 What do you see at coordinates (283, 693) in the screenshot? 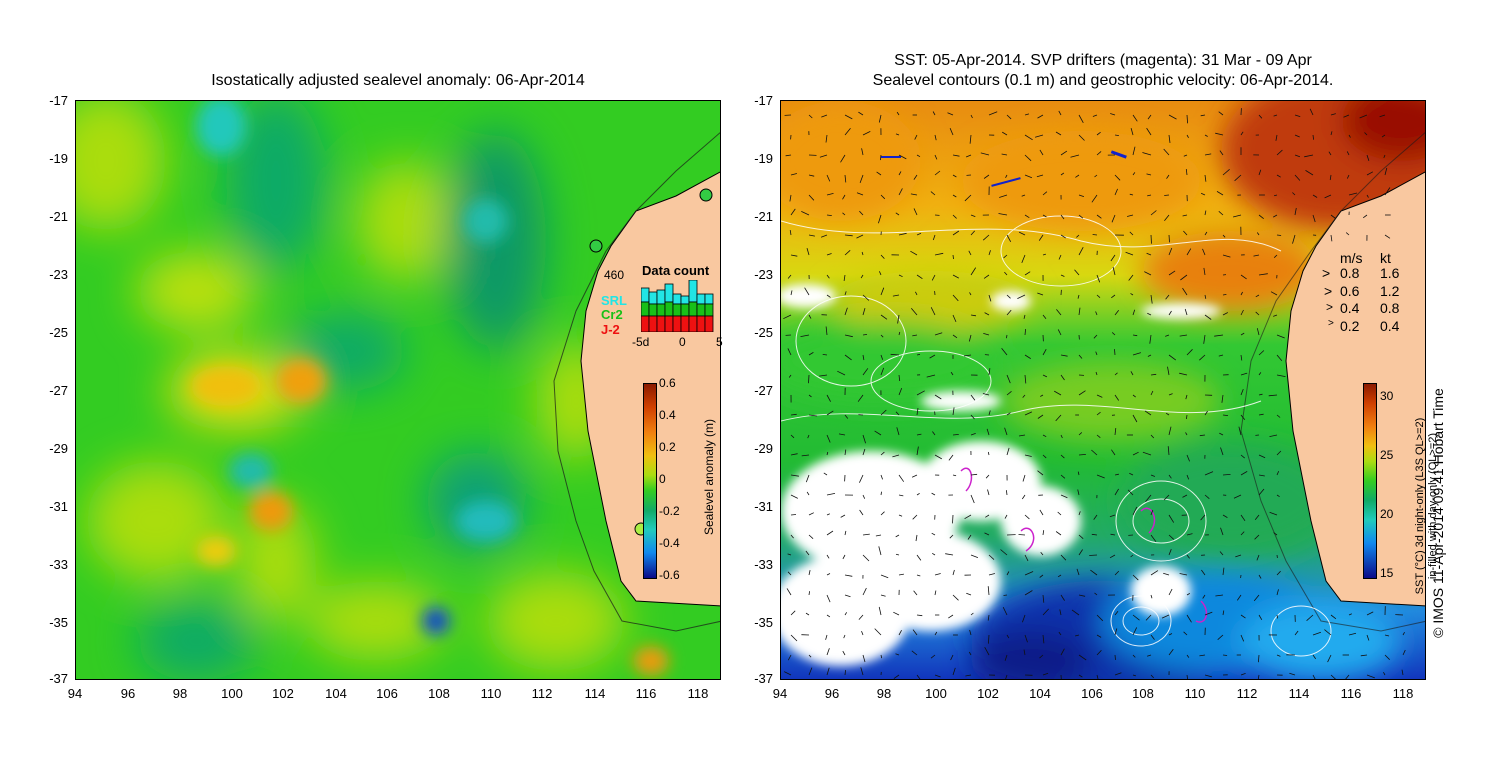
I see `lon-tick: 102` at bounding box center [283, 693].